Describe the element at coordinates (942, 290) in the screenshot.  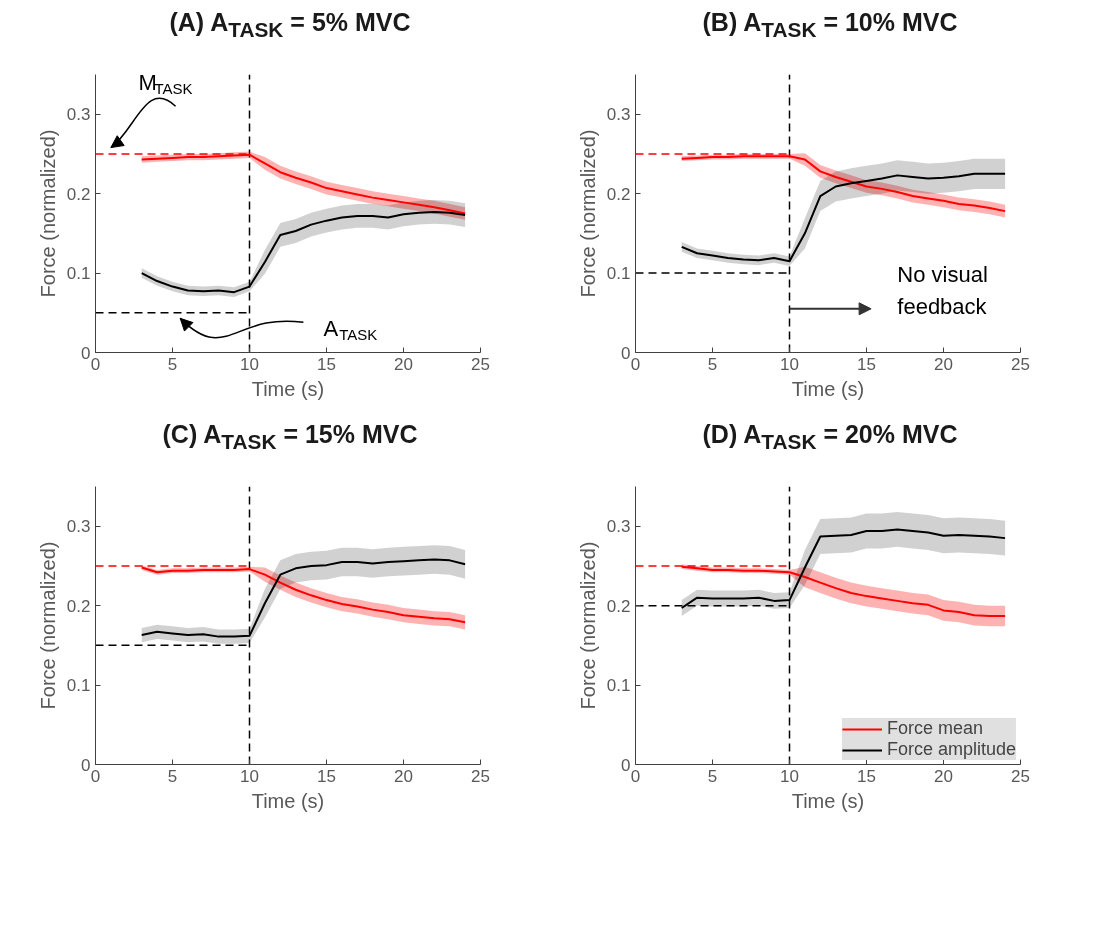
I see `annotation: No visual feedback` at that location.